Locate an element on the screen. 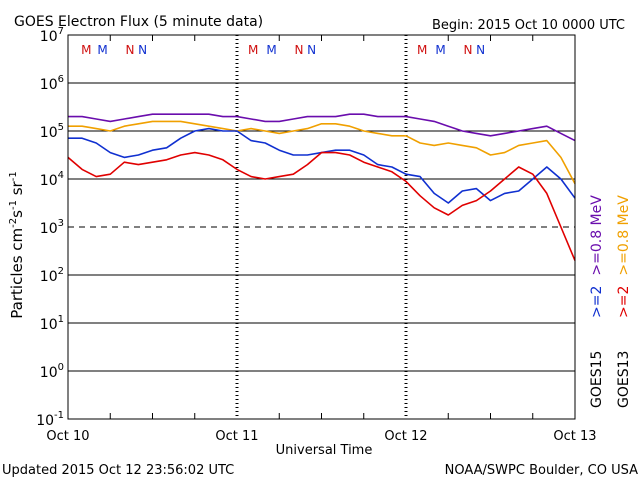 The width and height of the screenshot is (640, 480). x-tick-label: Oct 10 is located at coordinates (67, 436).